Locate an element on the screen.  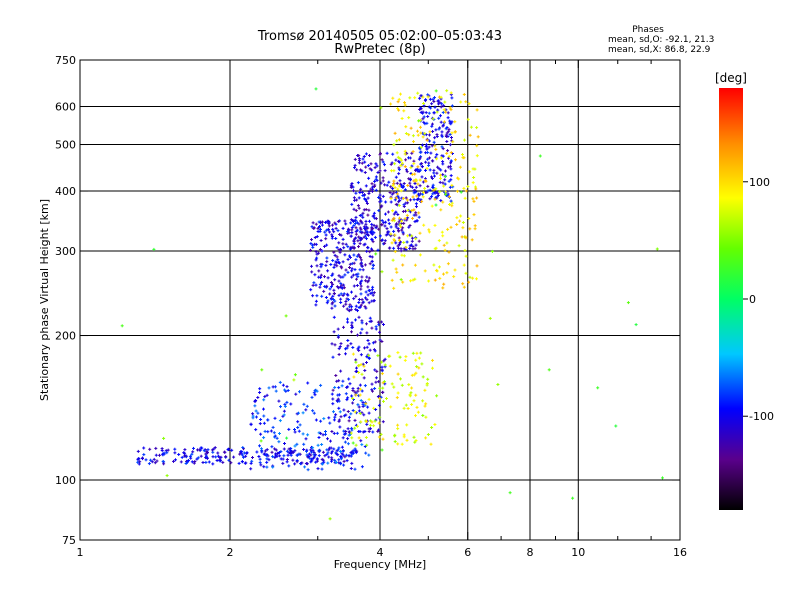
y-tick-label: 500 is located at coordinates (65, 145).